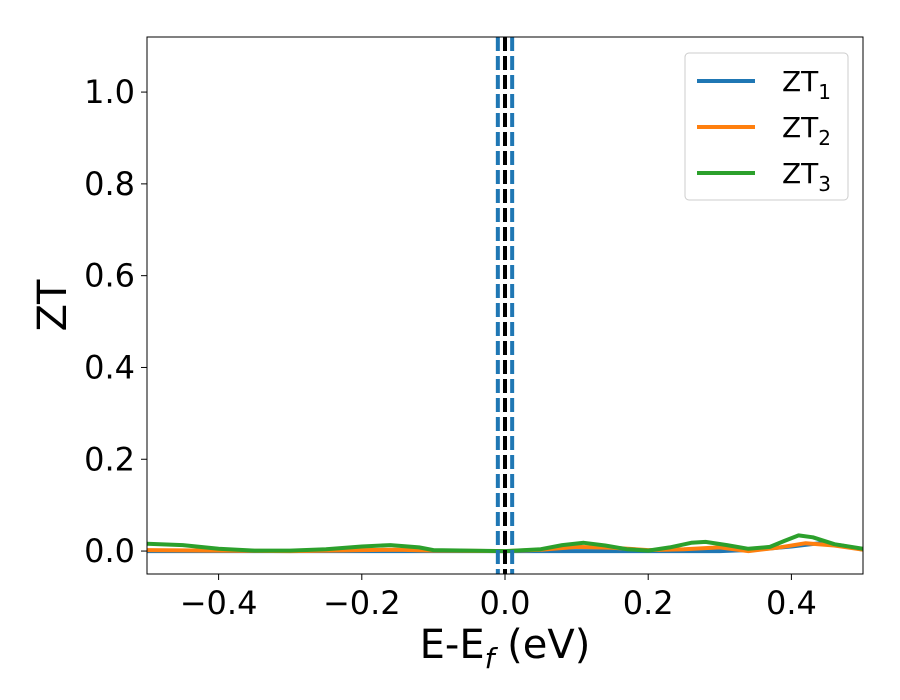 The image size is (900, 700). Describe the element at coordinates (109, 92) in the screenshot. I see `y-tick-label: 1.0` at that location.